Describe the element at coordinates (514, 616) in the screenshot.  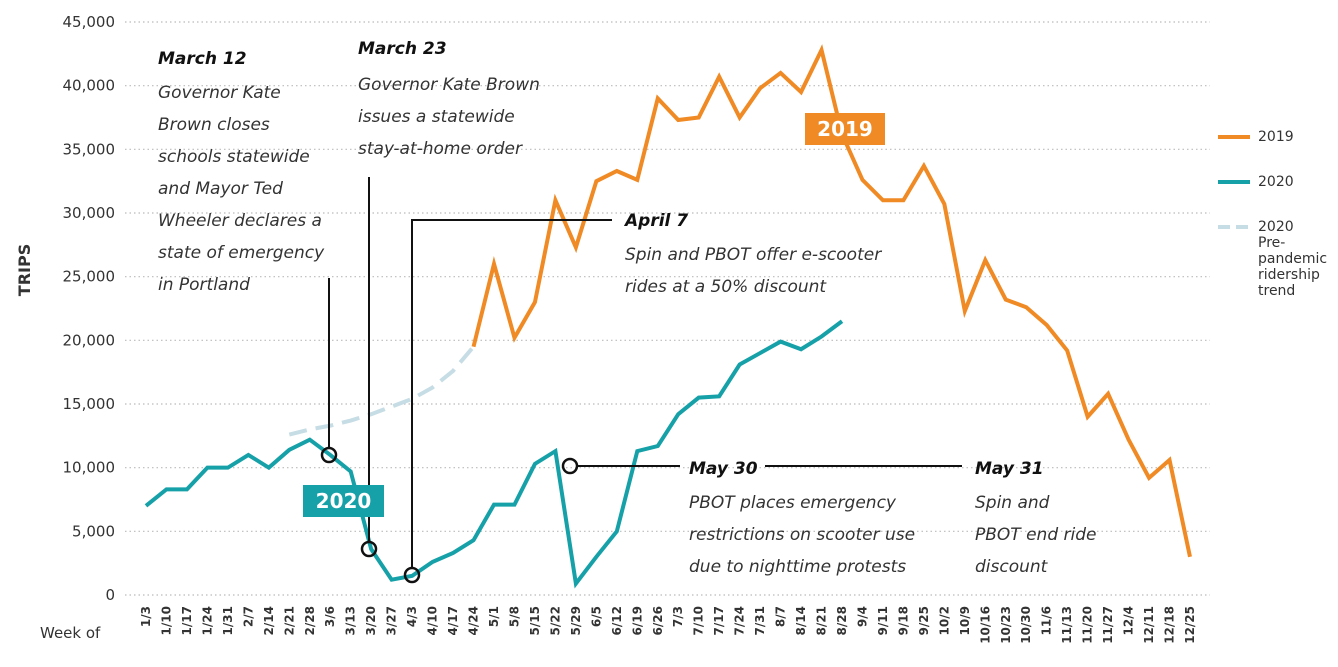
I see `x-tick-label: 5/8` at that location.